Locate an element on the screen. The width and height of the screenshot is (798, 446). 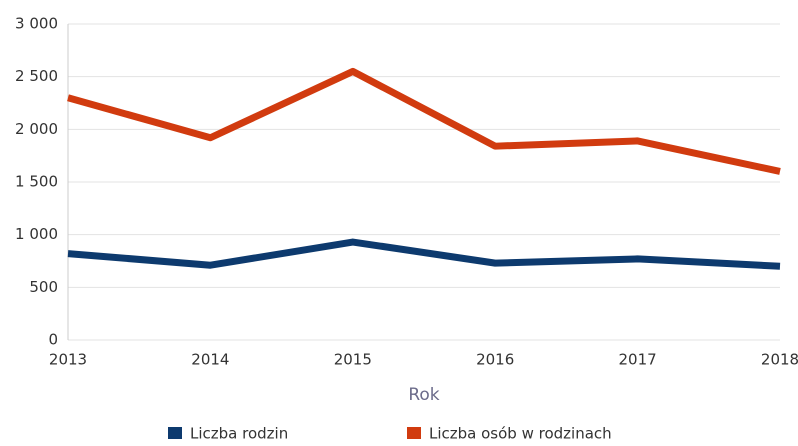
x-tick-label: 2013 is located at coordinates (68, 360).